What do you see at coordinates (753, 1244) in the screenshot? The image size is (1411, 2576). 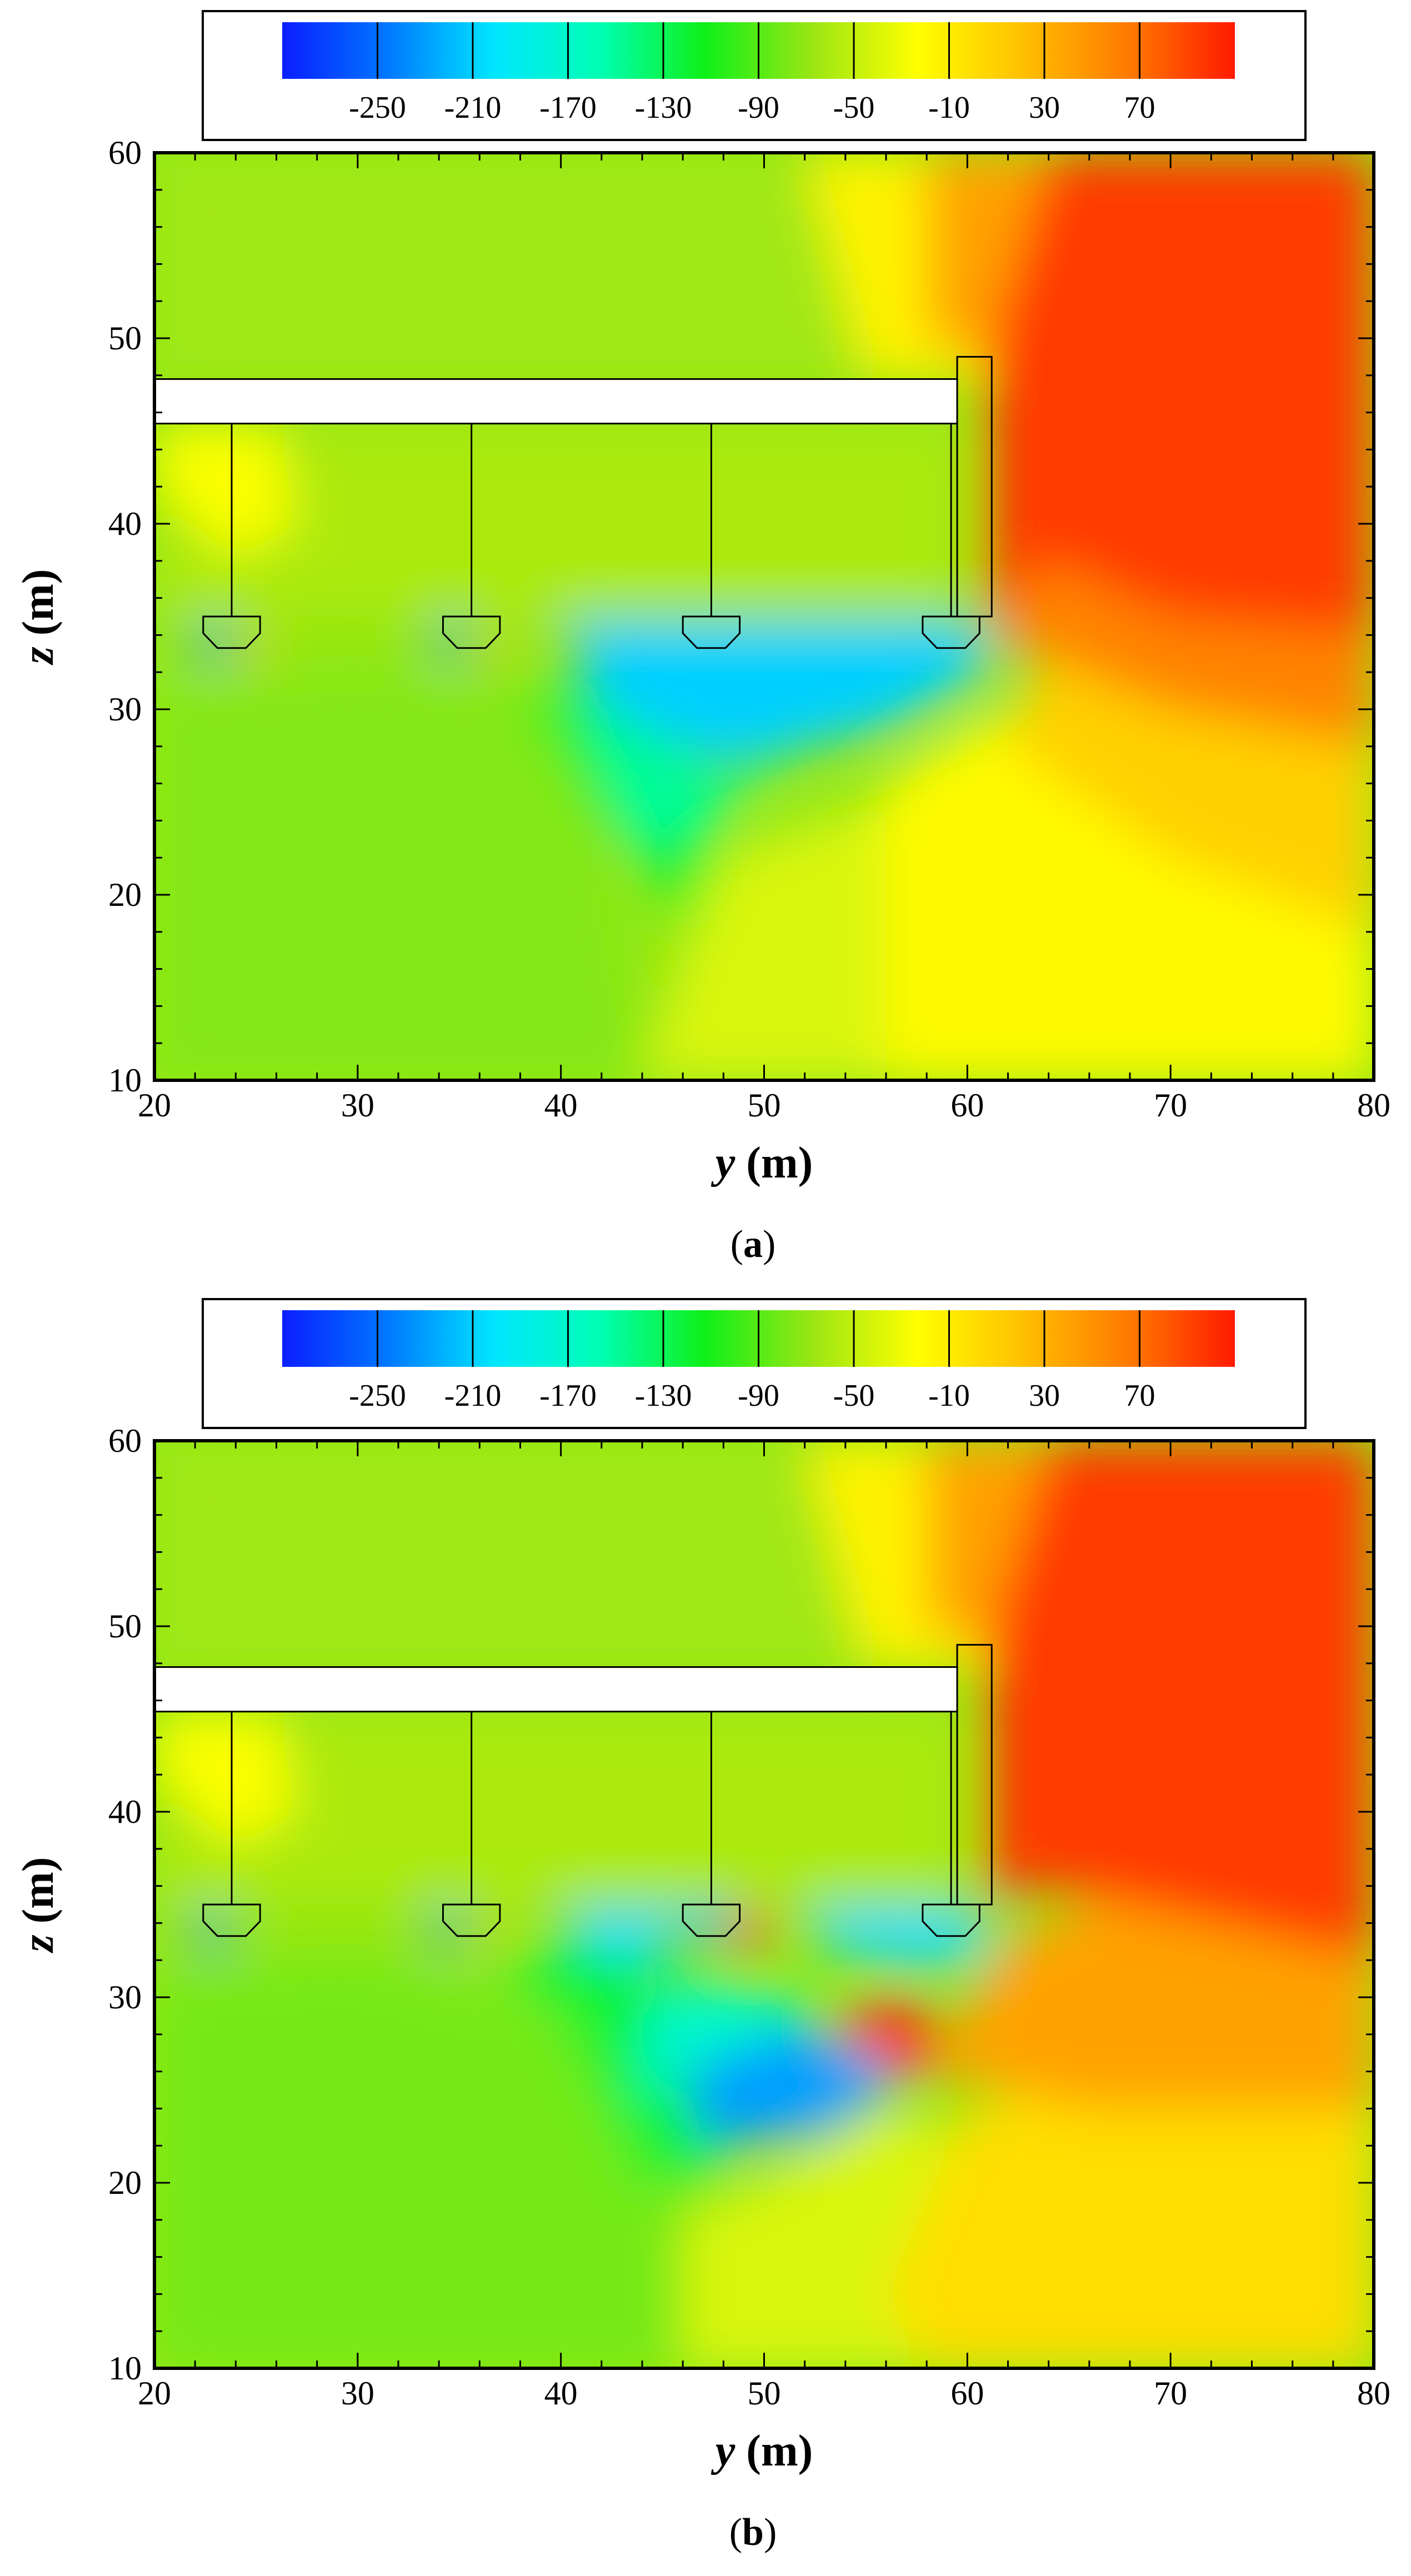 I see `panel-caption: (a)` at bounding box center [753, 1244].